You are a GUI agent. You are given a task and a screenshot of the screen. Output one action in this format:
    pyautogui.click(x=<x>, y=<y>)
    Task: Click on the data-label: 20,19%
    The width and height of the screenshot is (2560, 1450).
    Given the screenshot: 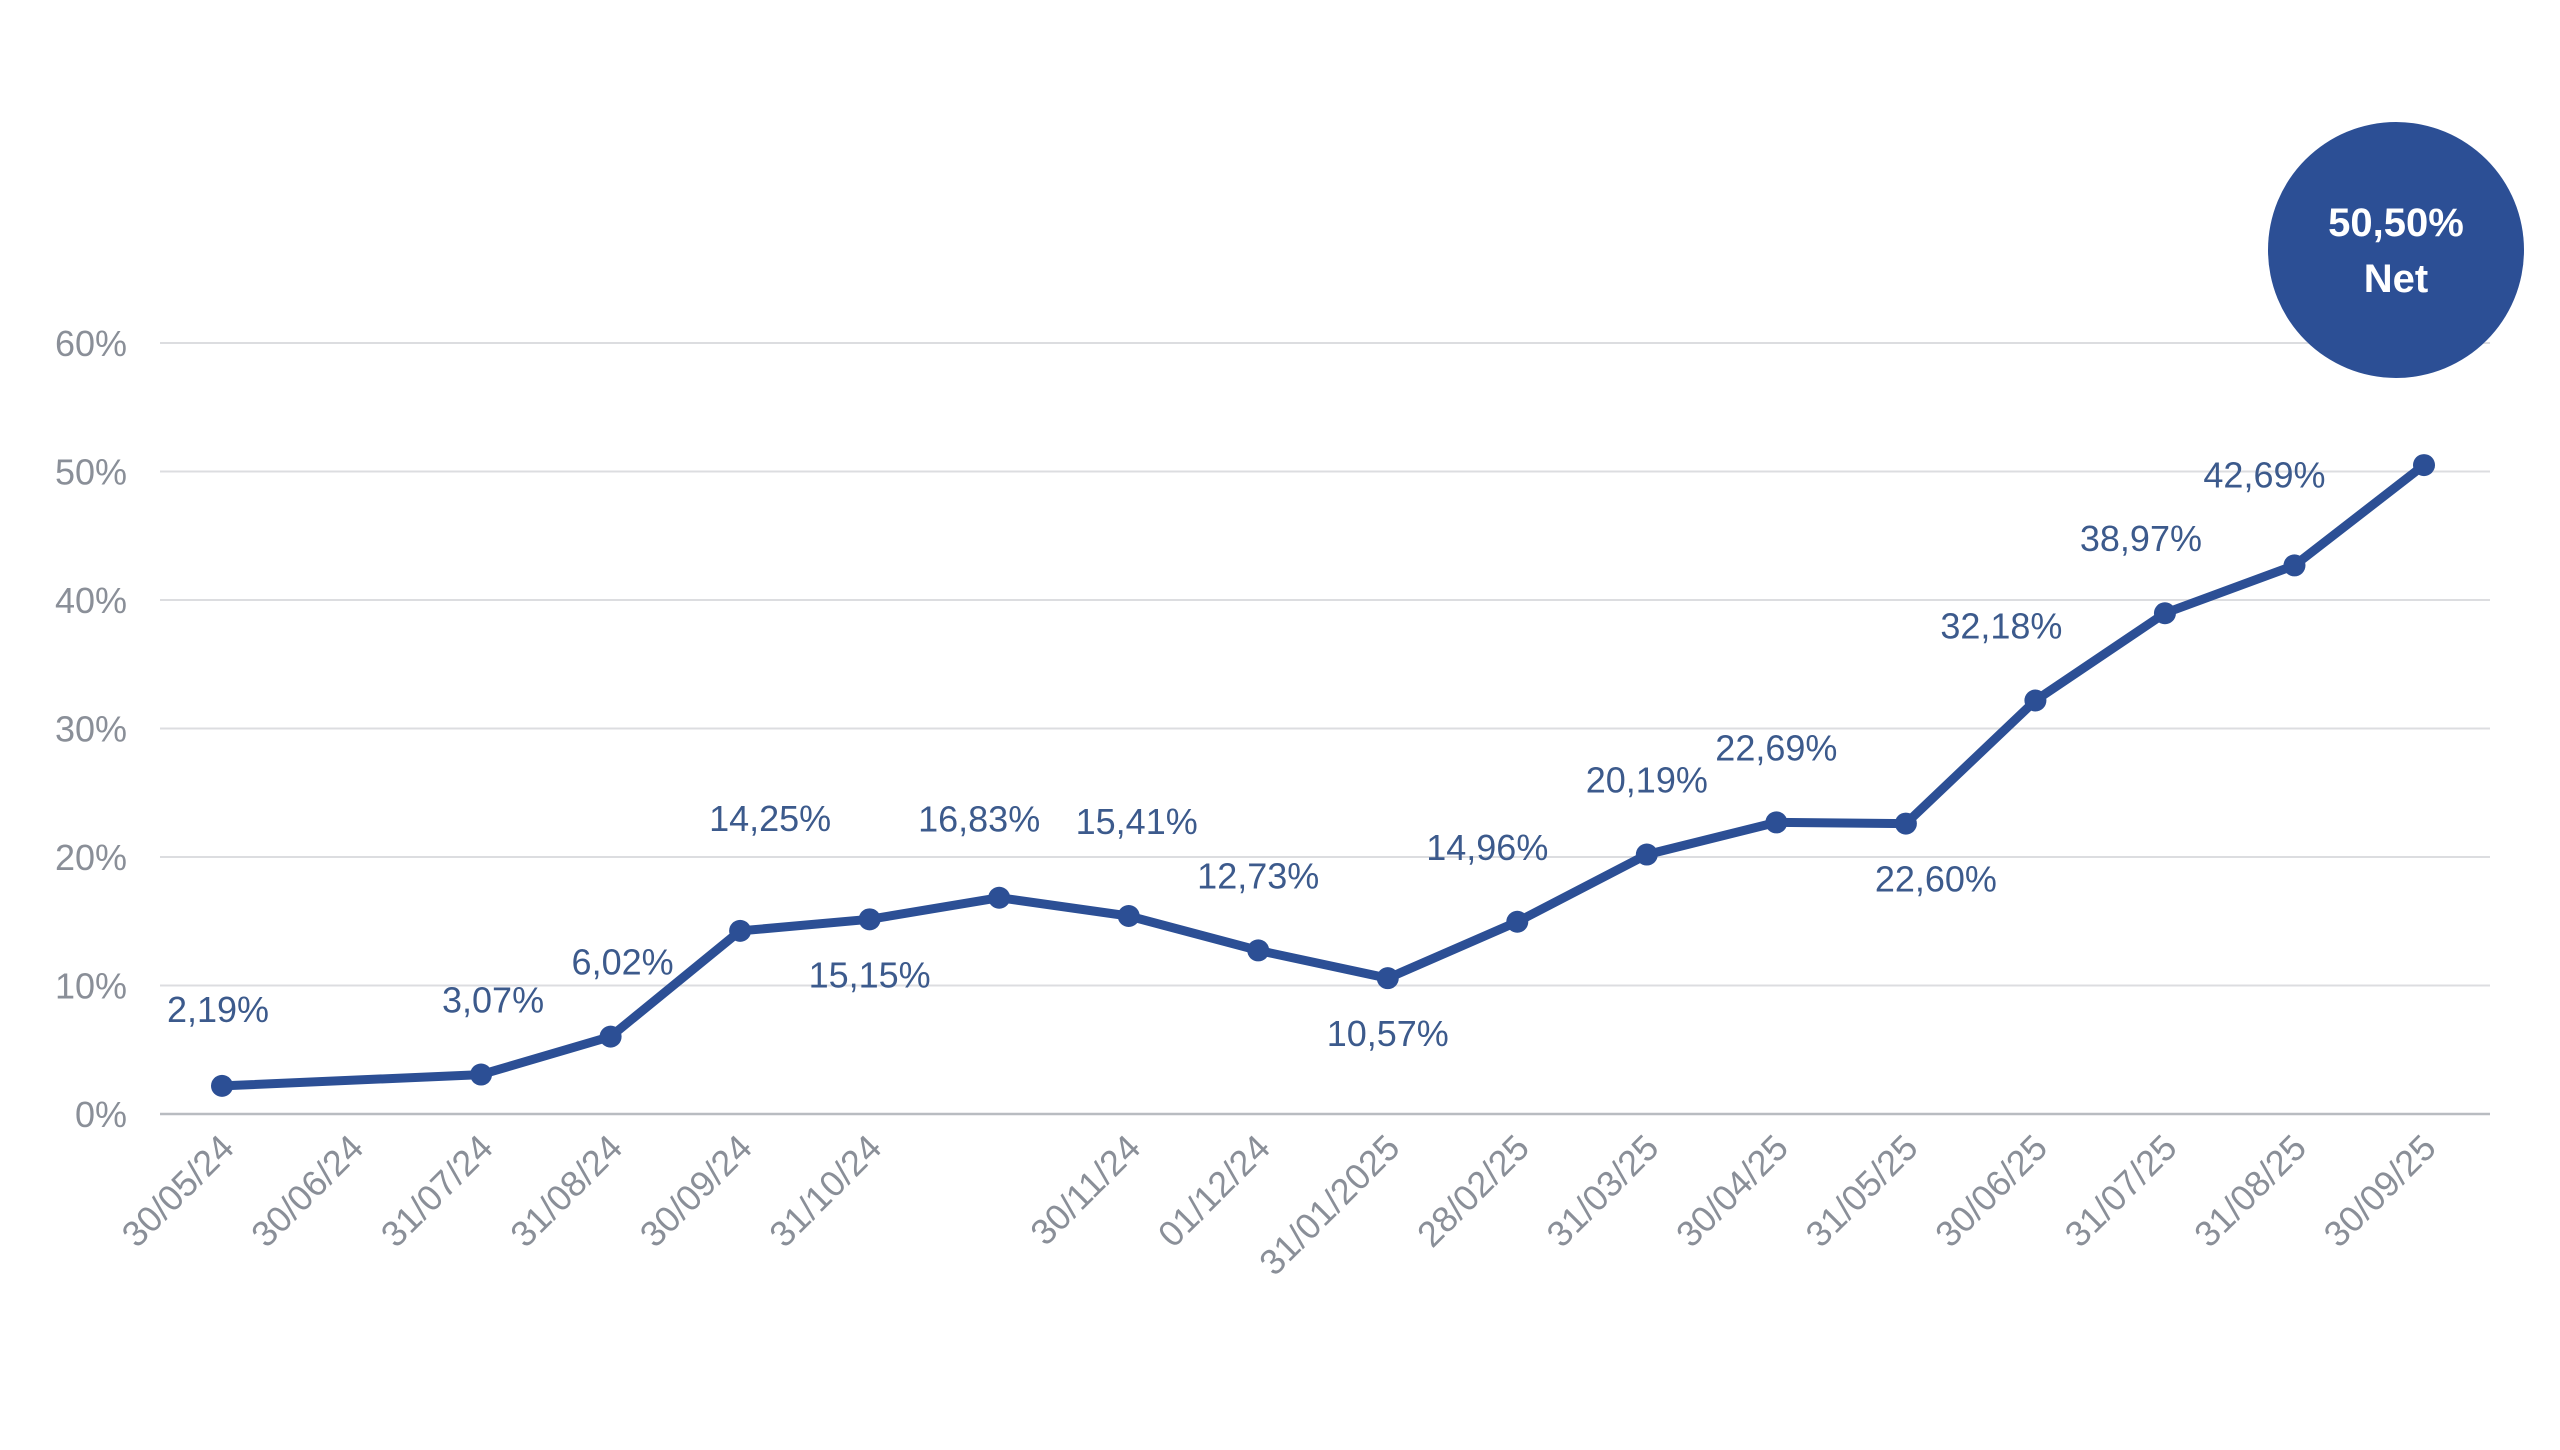 What is the action you would take?
    pyautogui.click(x=1647, y=780)
    